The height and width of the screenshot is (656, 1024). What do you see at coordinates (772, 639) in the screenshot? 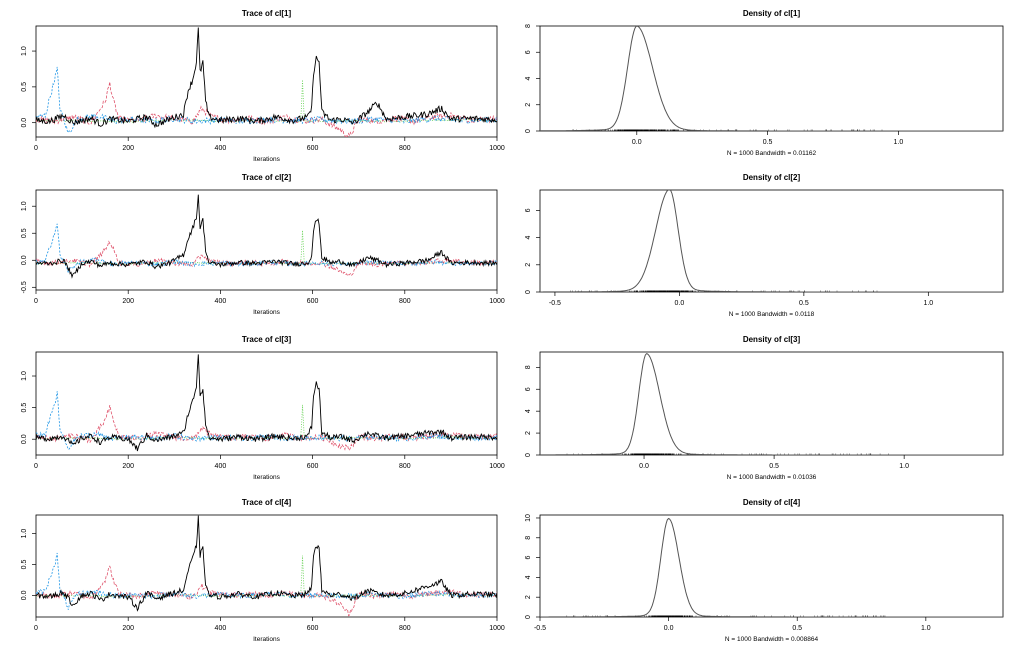
I see `x-axis-label: N = 1000 Bandwidth = 0.008864` at bounding box center [772, 639].